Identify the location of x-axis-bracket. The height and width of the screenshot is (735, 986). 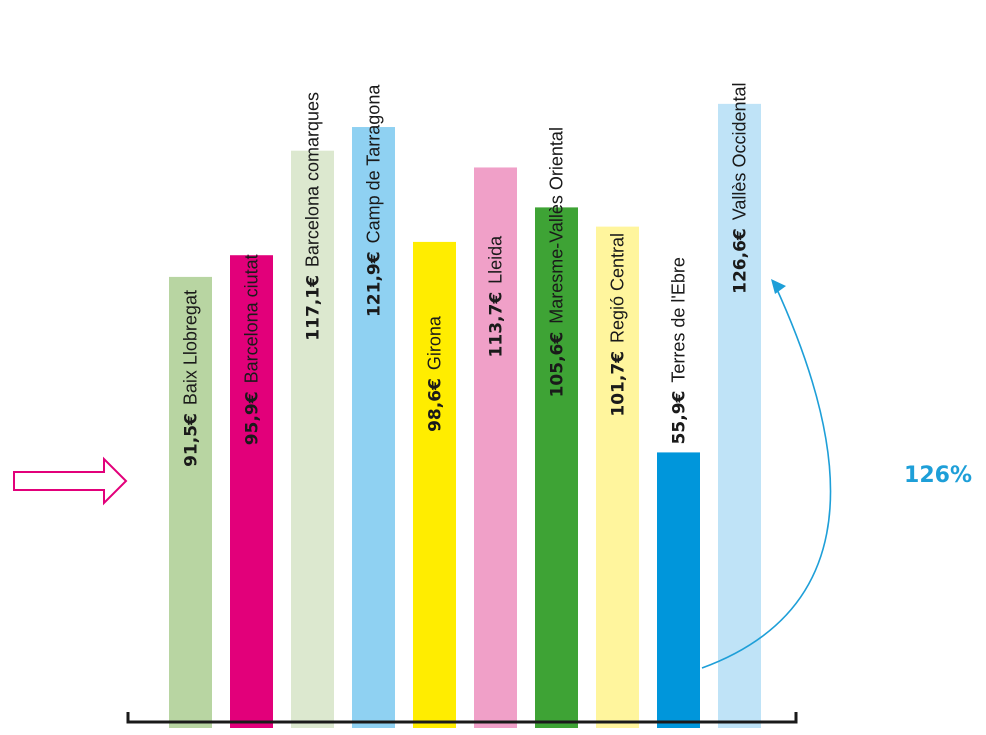
(462, 718).